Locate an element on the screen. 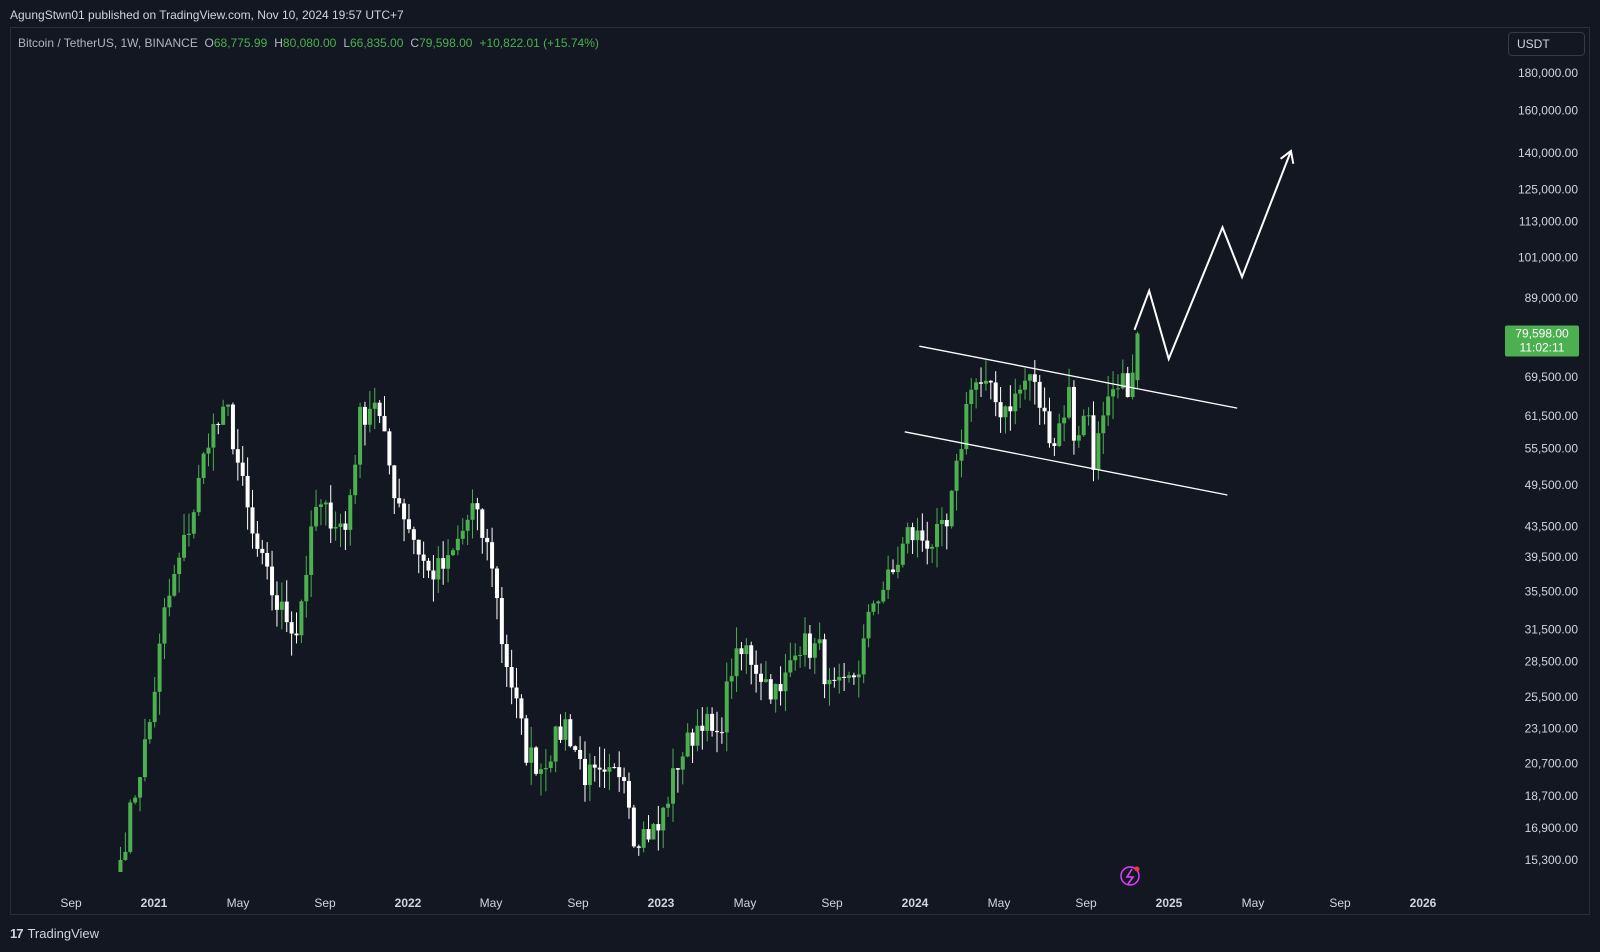  y-tick-label: 140,000.00 is located at coordinates (1548, 153).